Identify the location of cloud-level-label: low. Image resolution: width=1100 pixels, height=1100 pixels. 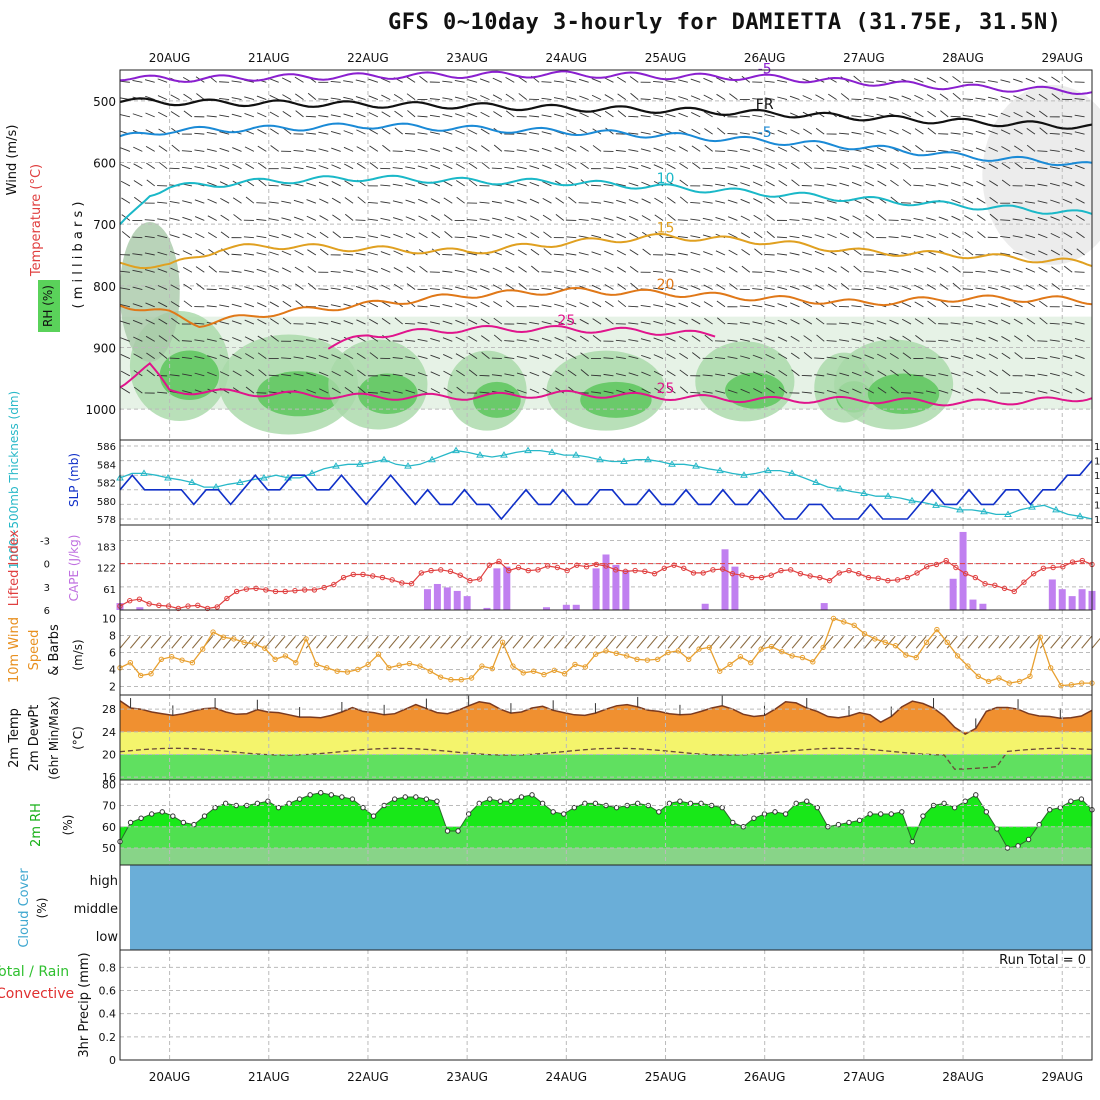
(107, 937).